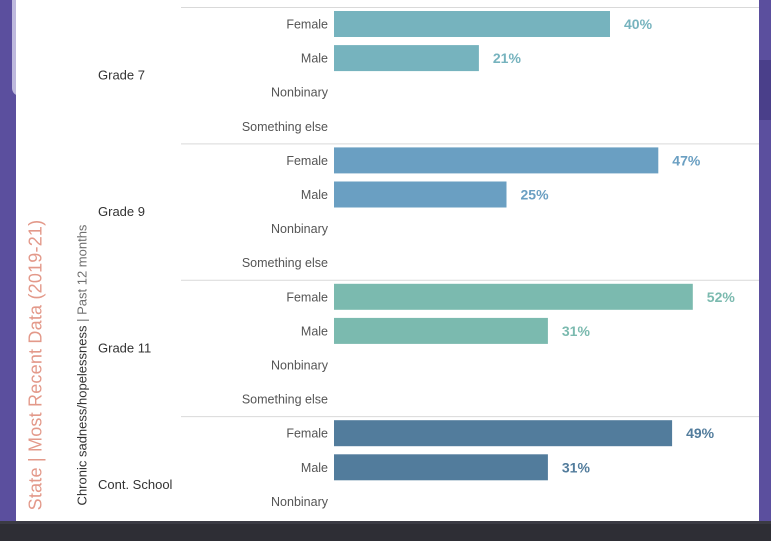 The width and height of the screenshot is (771, 541). Describe the element at coordinates (638, 24) in the screenshot. I see `data-label: 40%` at that location.